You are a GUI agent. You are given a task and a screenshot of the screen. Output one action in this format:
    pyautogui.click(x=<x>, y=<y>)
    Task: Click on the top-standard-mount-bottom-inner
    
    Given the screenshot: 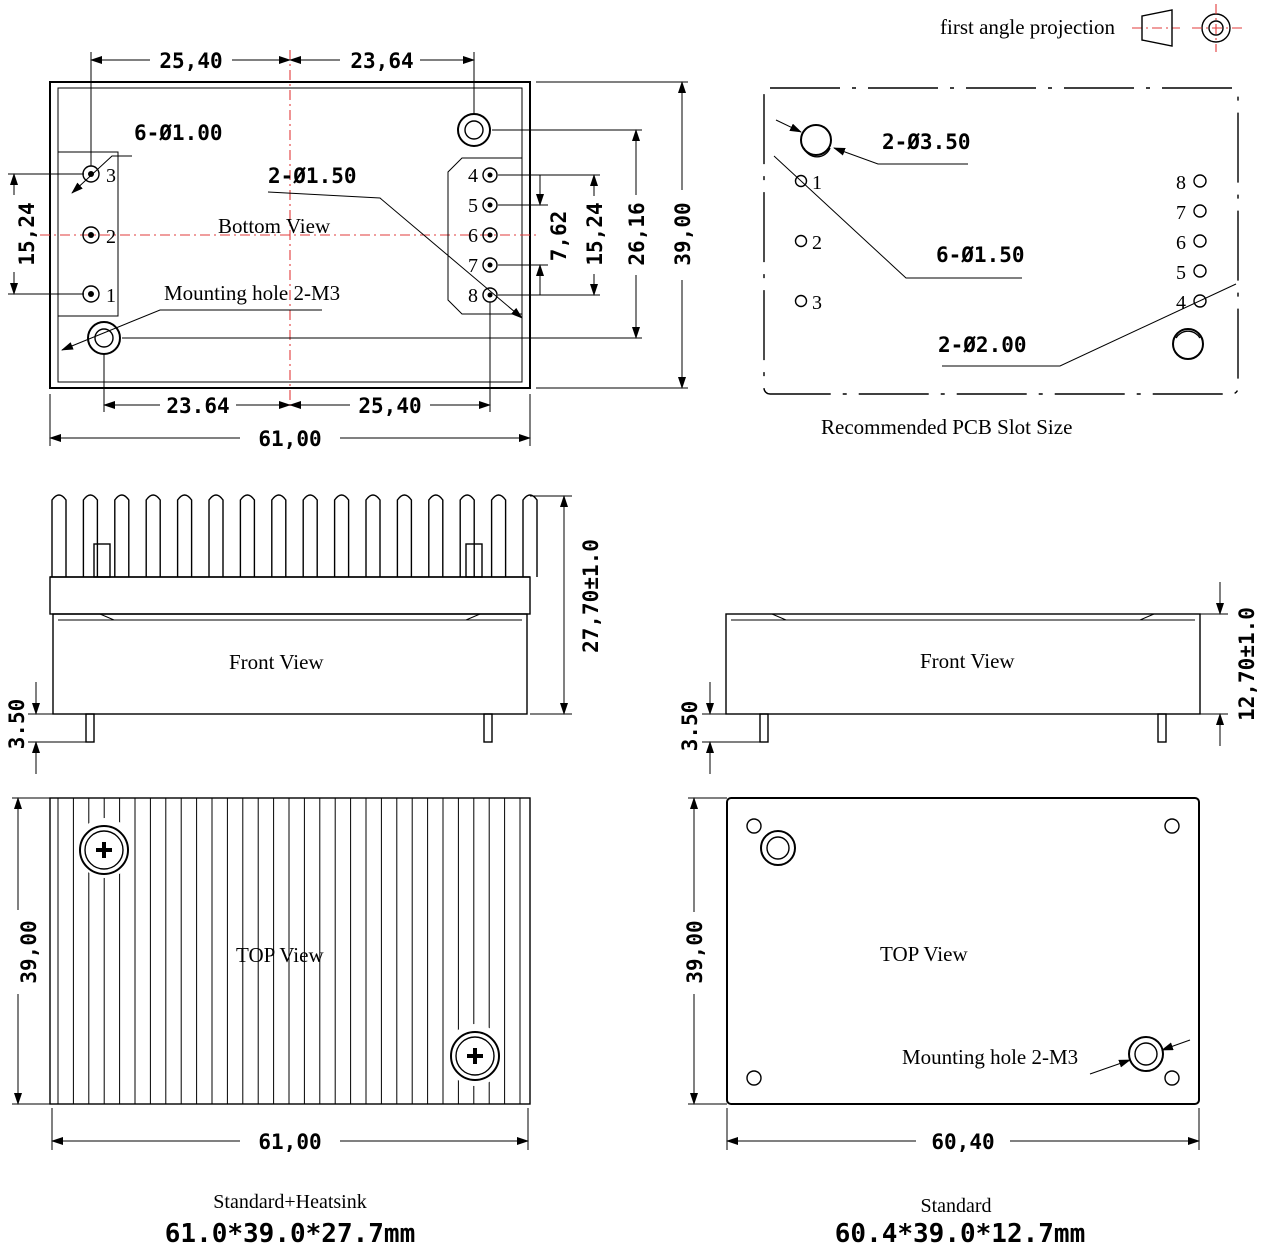 What is the action you would take?
    pyautogui.click(x=1146, y=1054)
    